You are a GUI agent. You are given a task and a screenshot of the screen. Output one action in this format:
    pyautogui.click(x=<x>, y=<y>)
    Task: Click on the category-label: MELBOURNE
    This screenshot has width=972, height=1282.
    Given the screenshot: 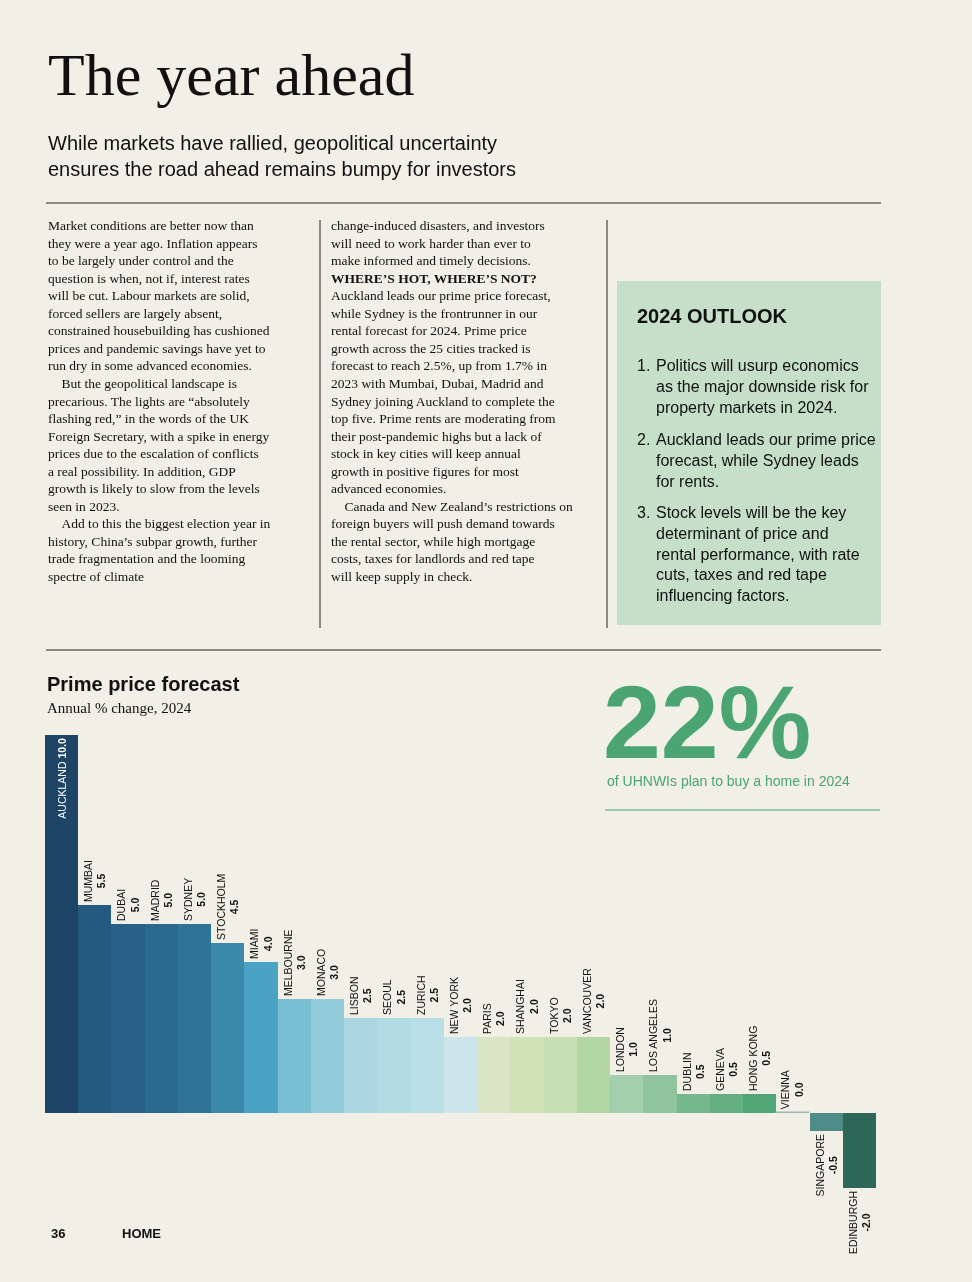 What is the action you would take?
    pyautogui.click(x=287, y=962)
    